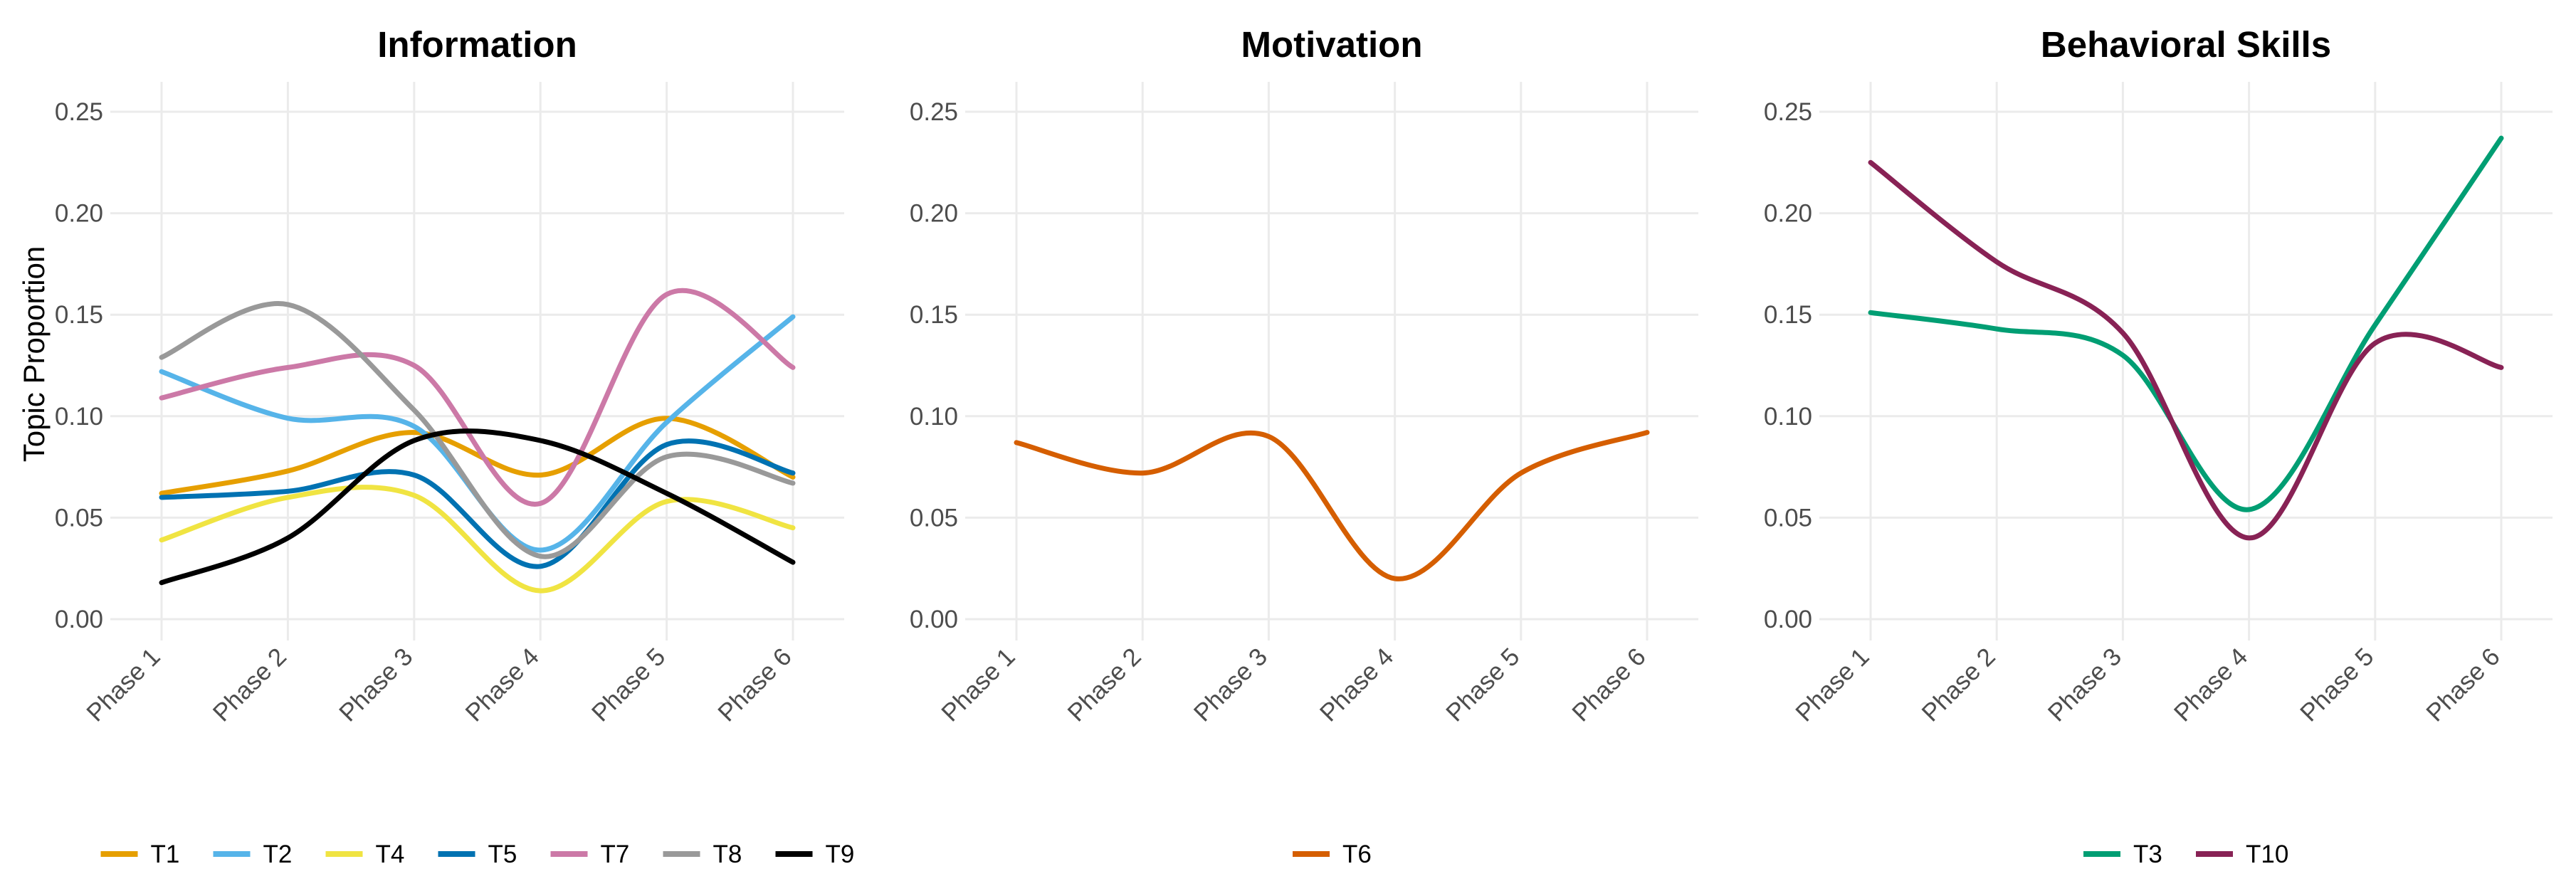  Describe the element at coordinates (250, 685) in the screenshot. I see `information-xtick-label: Phase 2` at that location.